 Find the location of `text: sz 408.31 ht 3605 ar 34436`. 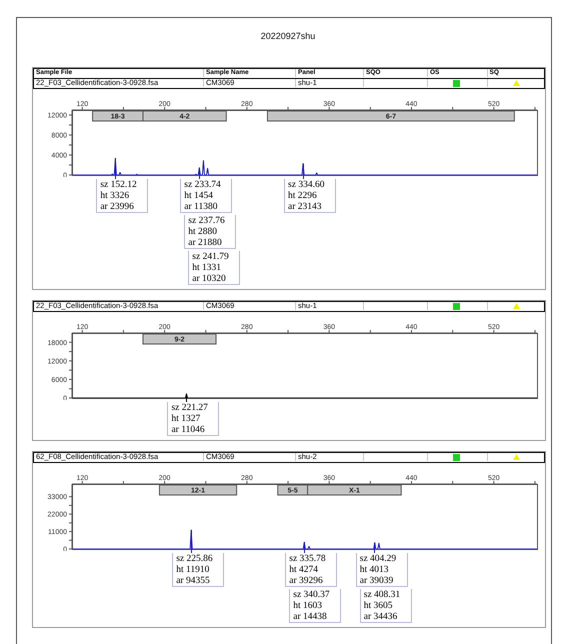

text: sz 408.31 ht 3605 ar 34436 is located at coordinates (386, 606).